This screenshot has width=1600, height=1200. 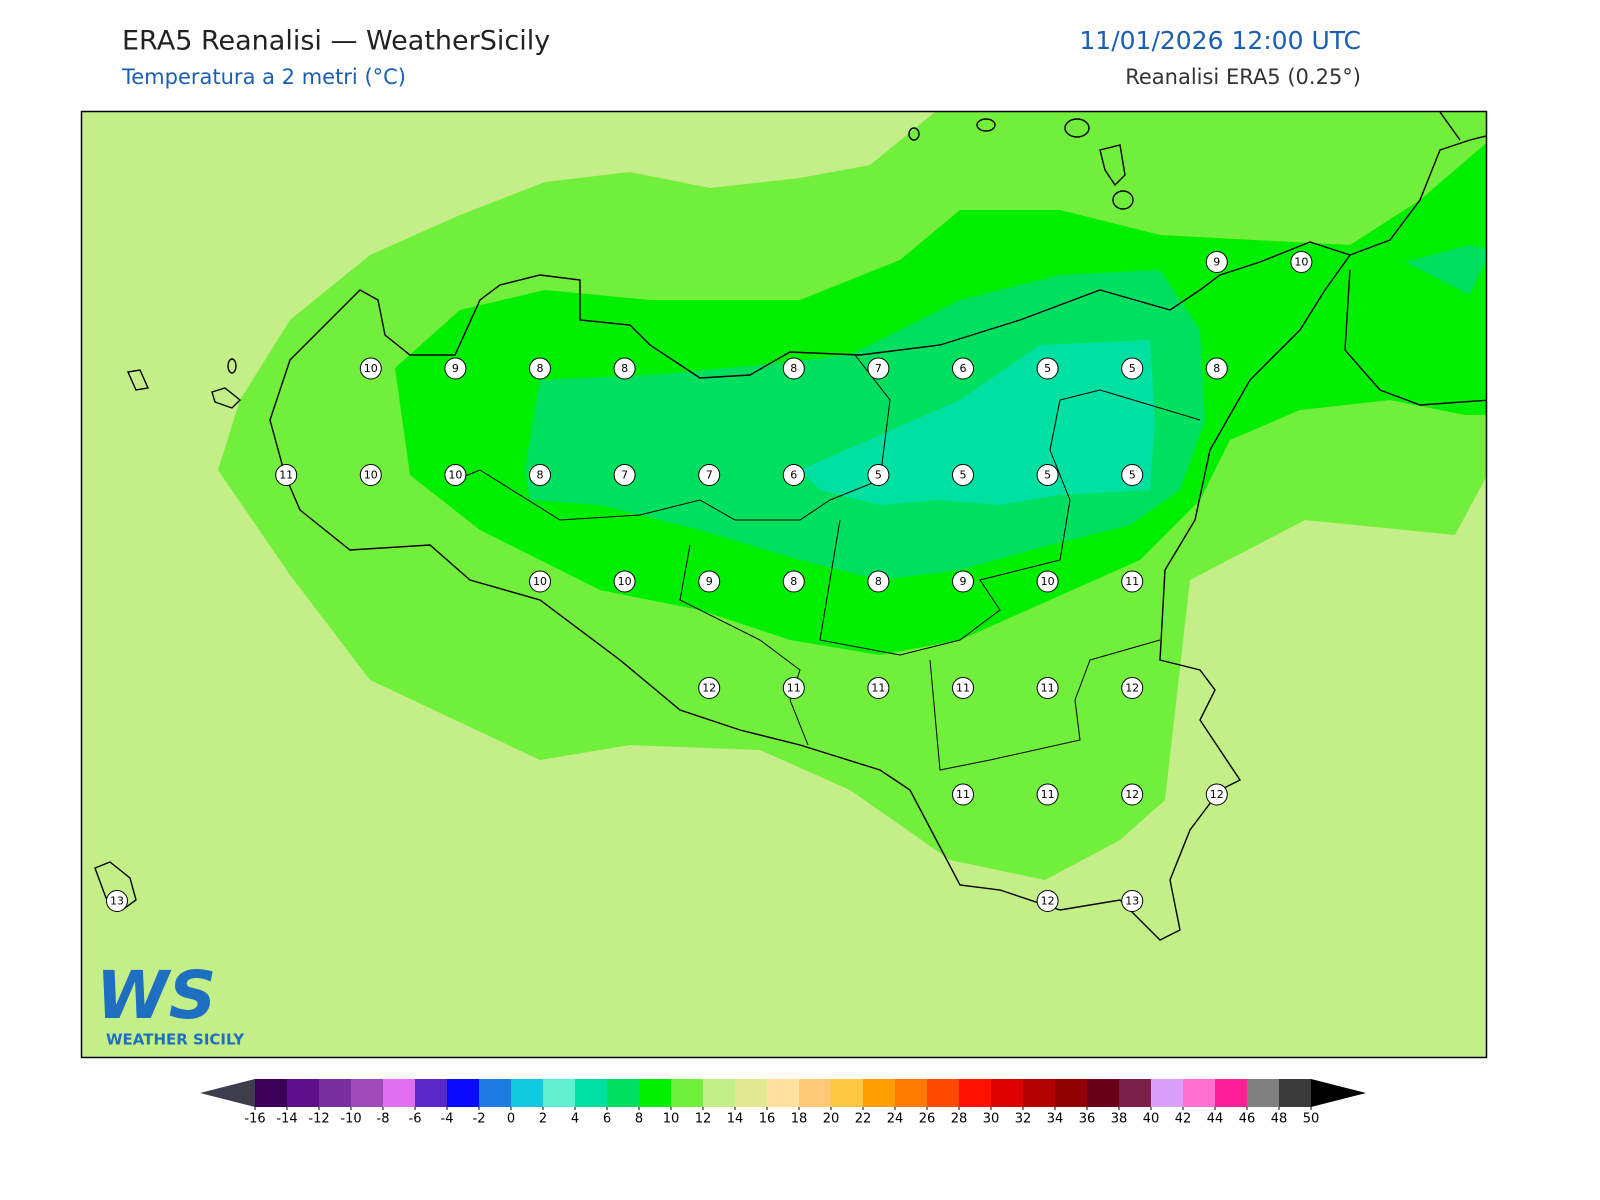 I want to click on logo-mark: WS, so click(x=156, y=995).